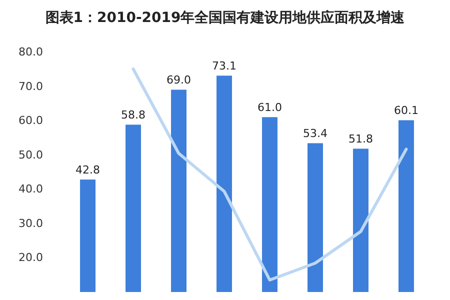 The image size is (450, 300). Describe the element at coordinates (225, 17) in the screenshot. I see `chart-title: 图表1：2010-2019年全国国有建设用地供应面积及增速` at that location.